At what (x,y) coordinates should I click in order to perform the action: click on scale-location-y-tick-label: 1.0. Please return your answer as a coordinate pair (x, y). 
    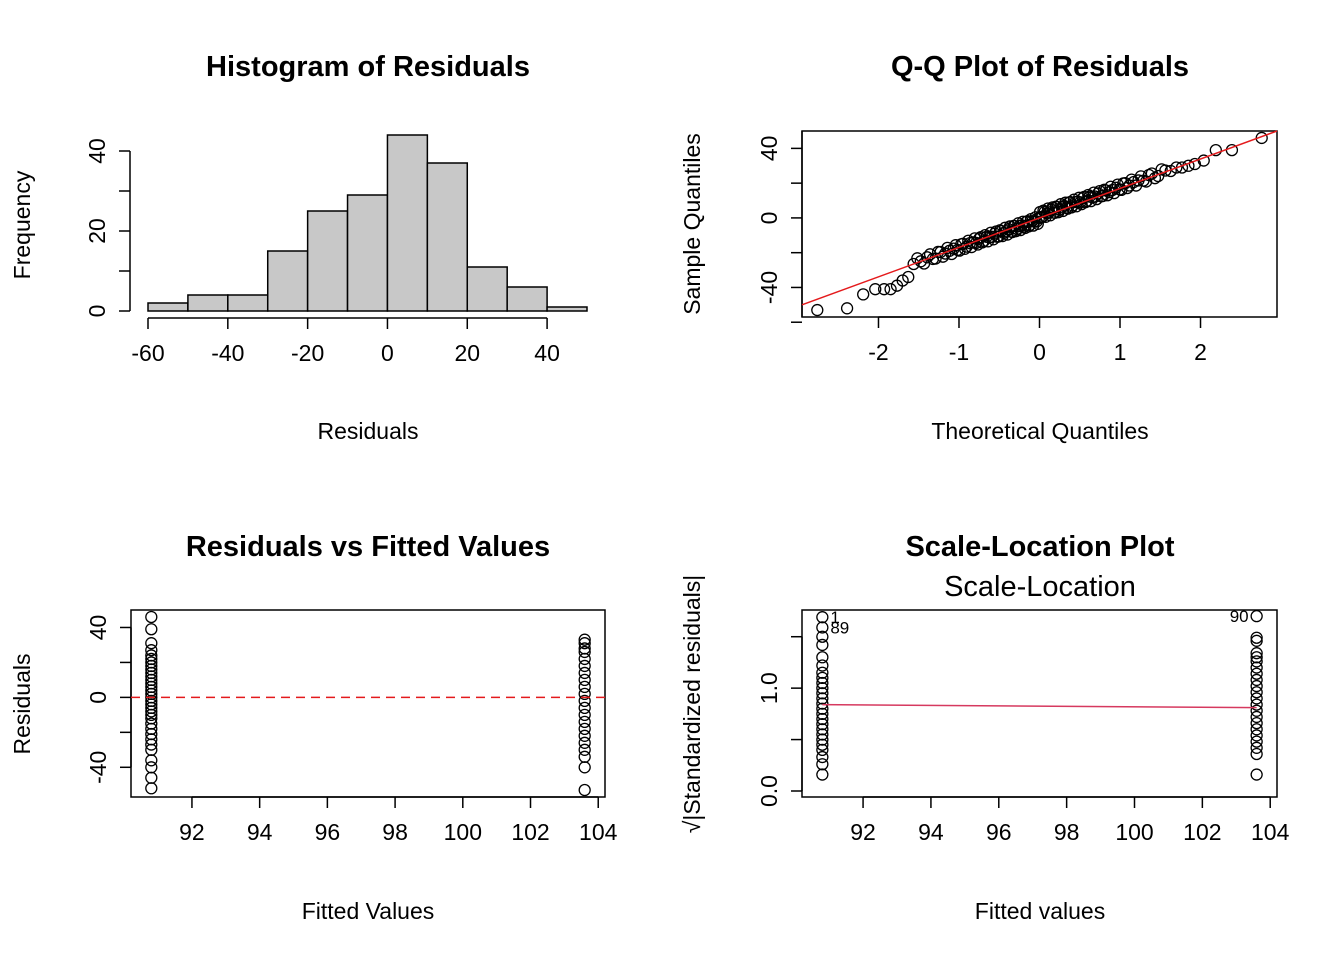
    Looking at the image, I should click on (769, 688).